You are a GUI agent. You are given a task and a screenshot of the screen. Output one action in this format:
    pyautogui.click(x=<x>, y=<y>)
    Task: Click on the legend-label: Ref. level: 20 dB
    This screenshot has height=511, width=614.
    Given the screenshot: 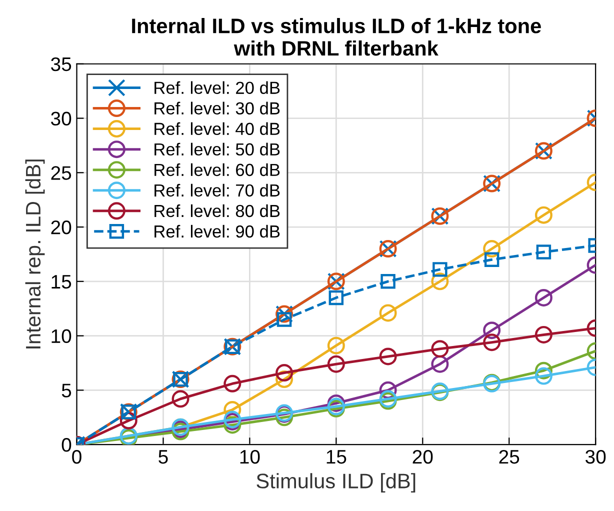 What is the action you would take?
    pyautogui.click(x=217, y=87)
    